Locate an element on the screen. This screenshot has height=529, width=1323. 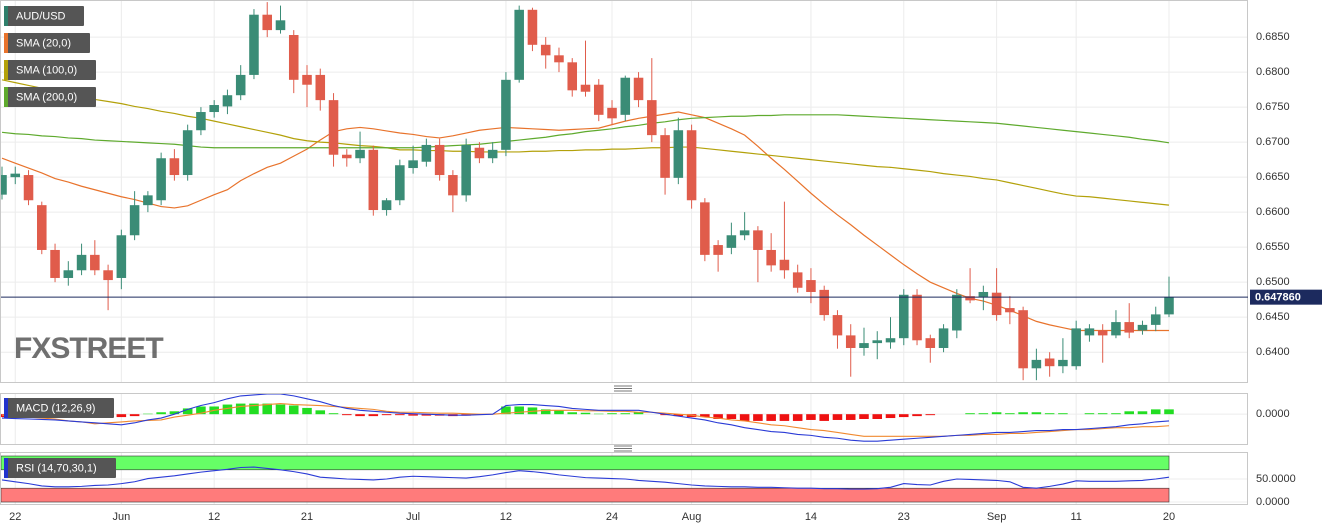
legend-label: SMA (100,0) is located at coordinates (46, 70).